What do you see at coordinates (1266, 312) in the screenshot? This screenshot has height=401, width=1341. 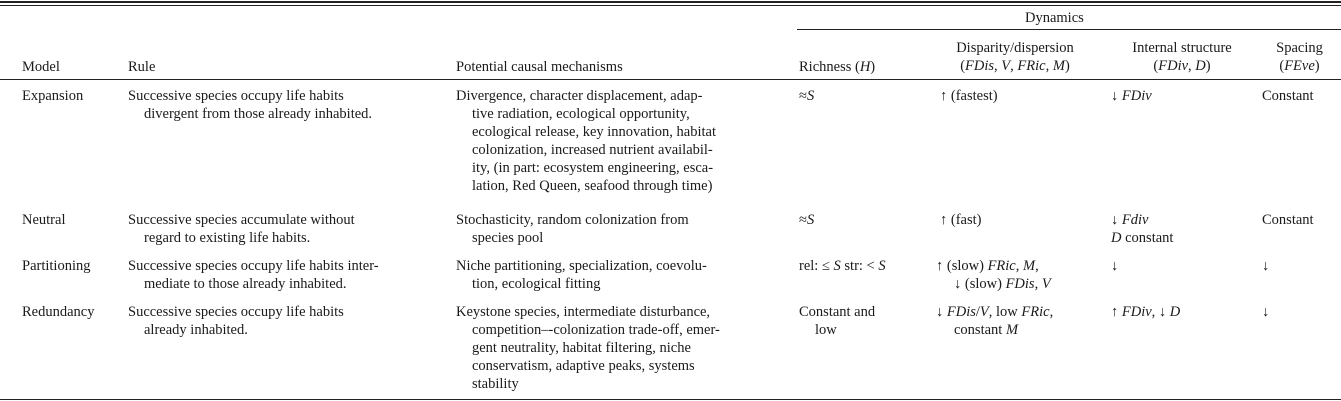 I see `row-redundancy-spacing: ↓` at bounding box center [1266, 312].